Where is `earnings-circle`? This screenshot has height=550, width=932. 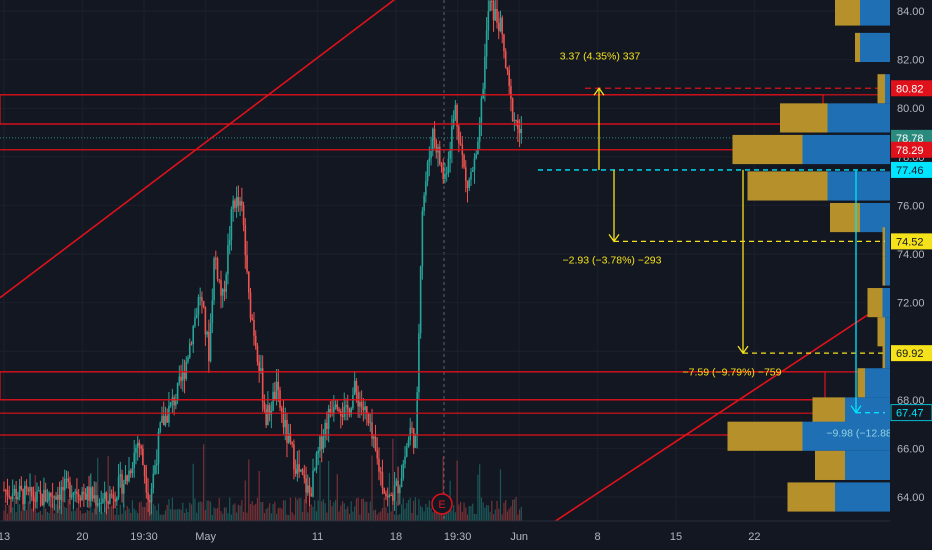
earnings-circle is located at coordinates (442, 504).